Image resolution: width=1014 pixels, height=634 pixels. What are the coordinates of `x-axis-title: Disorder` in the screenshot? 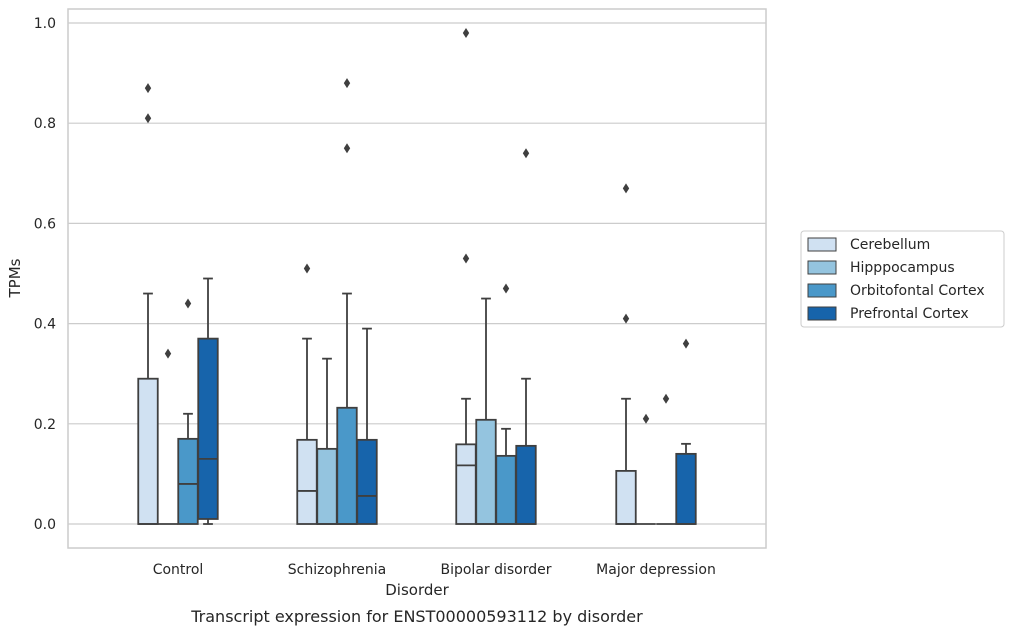 It's located at (417, 590).